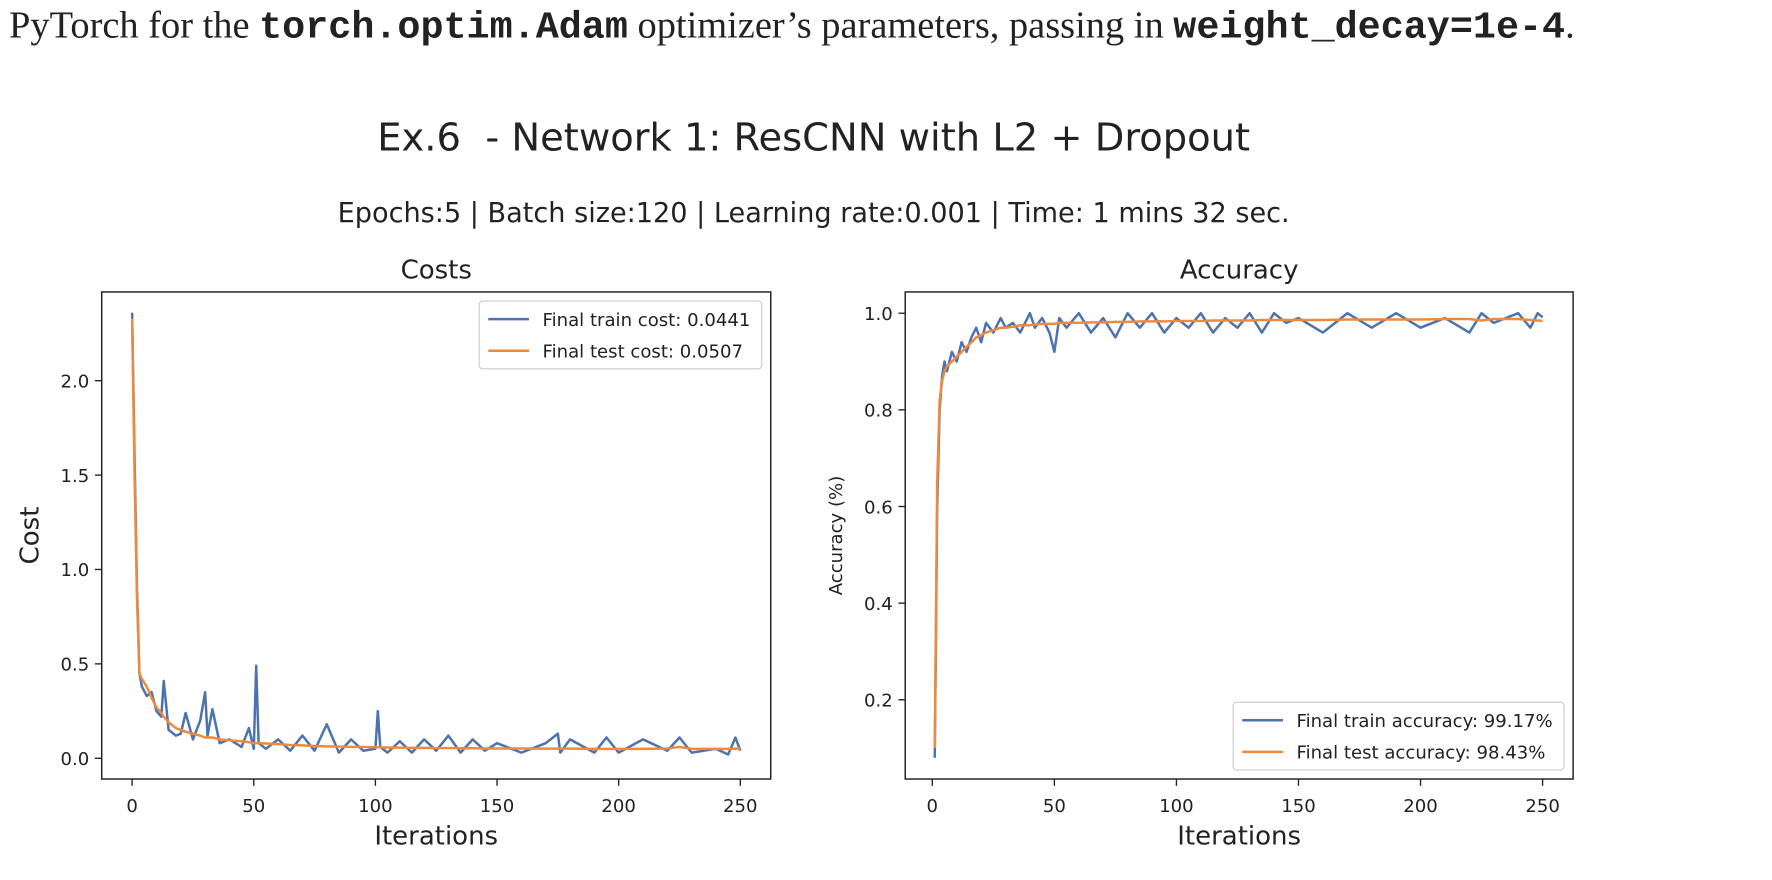 Image resolution: width=1772 pixels, height=880 pixels. What do you see at coordinates (900, 26) in the screenshot?
I see `text-run: optimizer’s parameters, passing in` at bounding box center [900, 26].